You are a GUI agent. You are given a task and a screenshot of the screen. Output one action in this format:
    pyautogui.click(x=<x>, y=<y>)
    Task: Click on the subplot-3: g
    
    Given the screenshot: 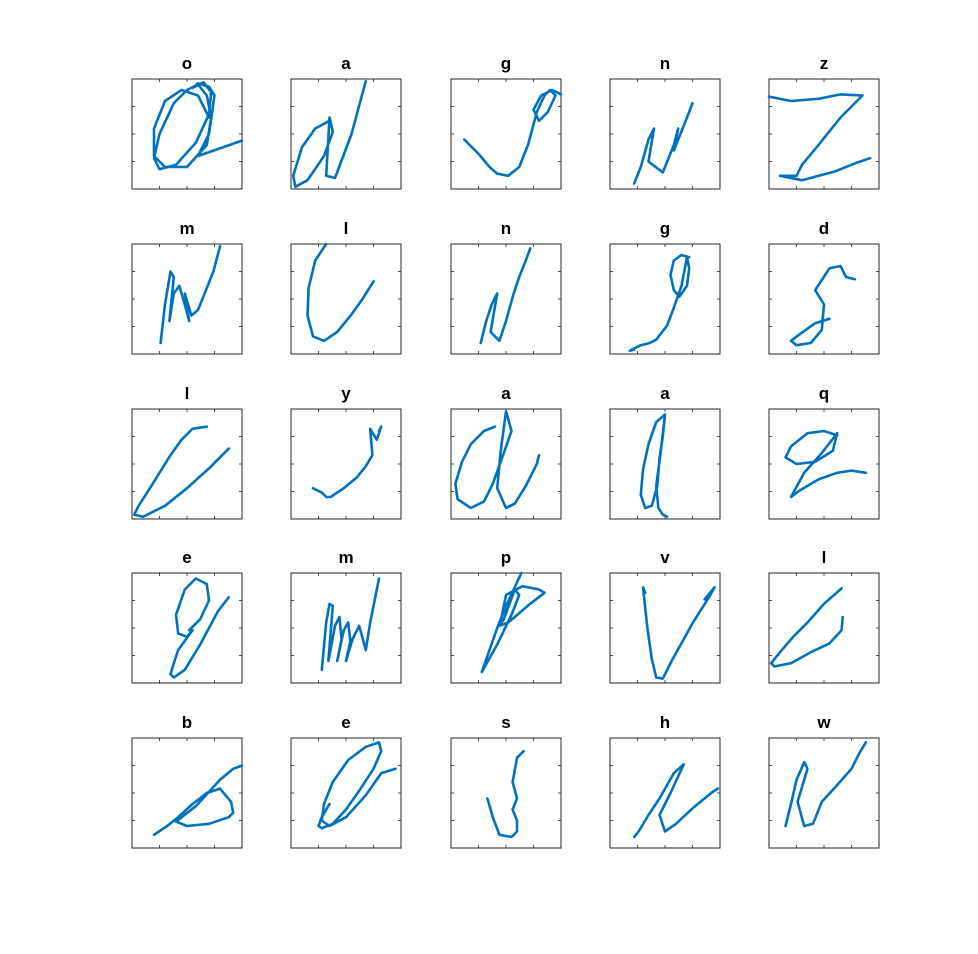 What is the action you would take?
    pyautogui.click(x=506, y=122)
    